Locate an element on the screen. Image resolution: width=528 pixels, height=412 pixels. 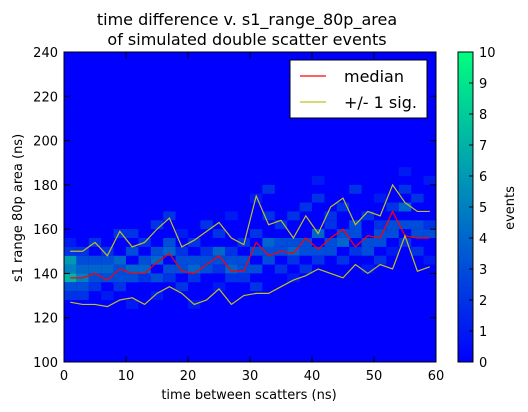
y-tick-label: 160 is located at coordinates (45, 230).